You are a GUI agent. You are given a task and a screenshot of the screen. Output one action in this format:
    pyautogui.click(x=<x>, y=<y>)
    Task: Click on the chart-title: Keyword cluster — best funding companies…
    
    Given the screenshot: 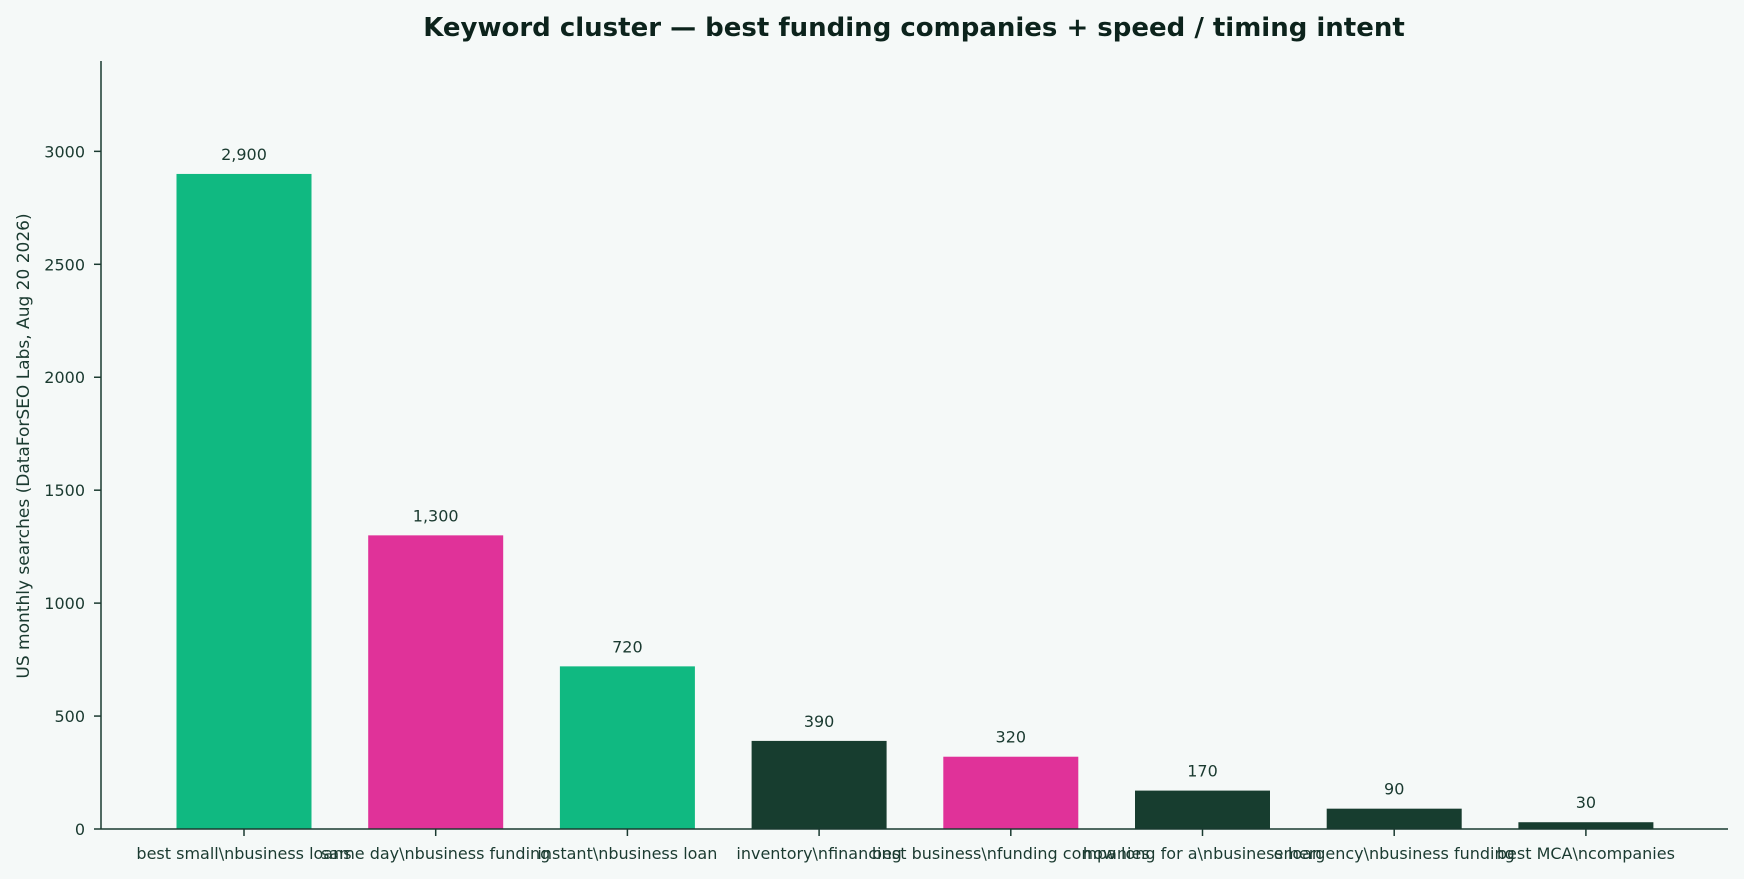 What is the action you would take?
    pyautogui.click(x=914, y=28)
    